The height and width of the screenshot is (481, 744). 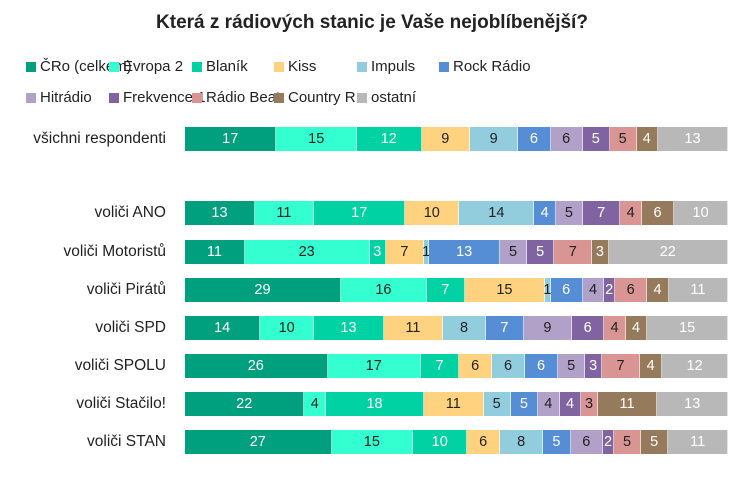 I want to click on legend-item: Blaník, so click(x=220, y=66).